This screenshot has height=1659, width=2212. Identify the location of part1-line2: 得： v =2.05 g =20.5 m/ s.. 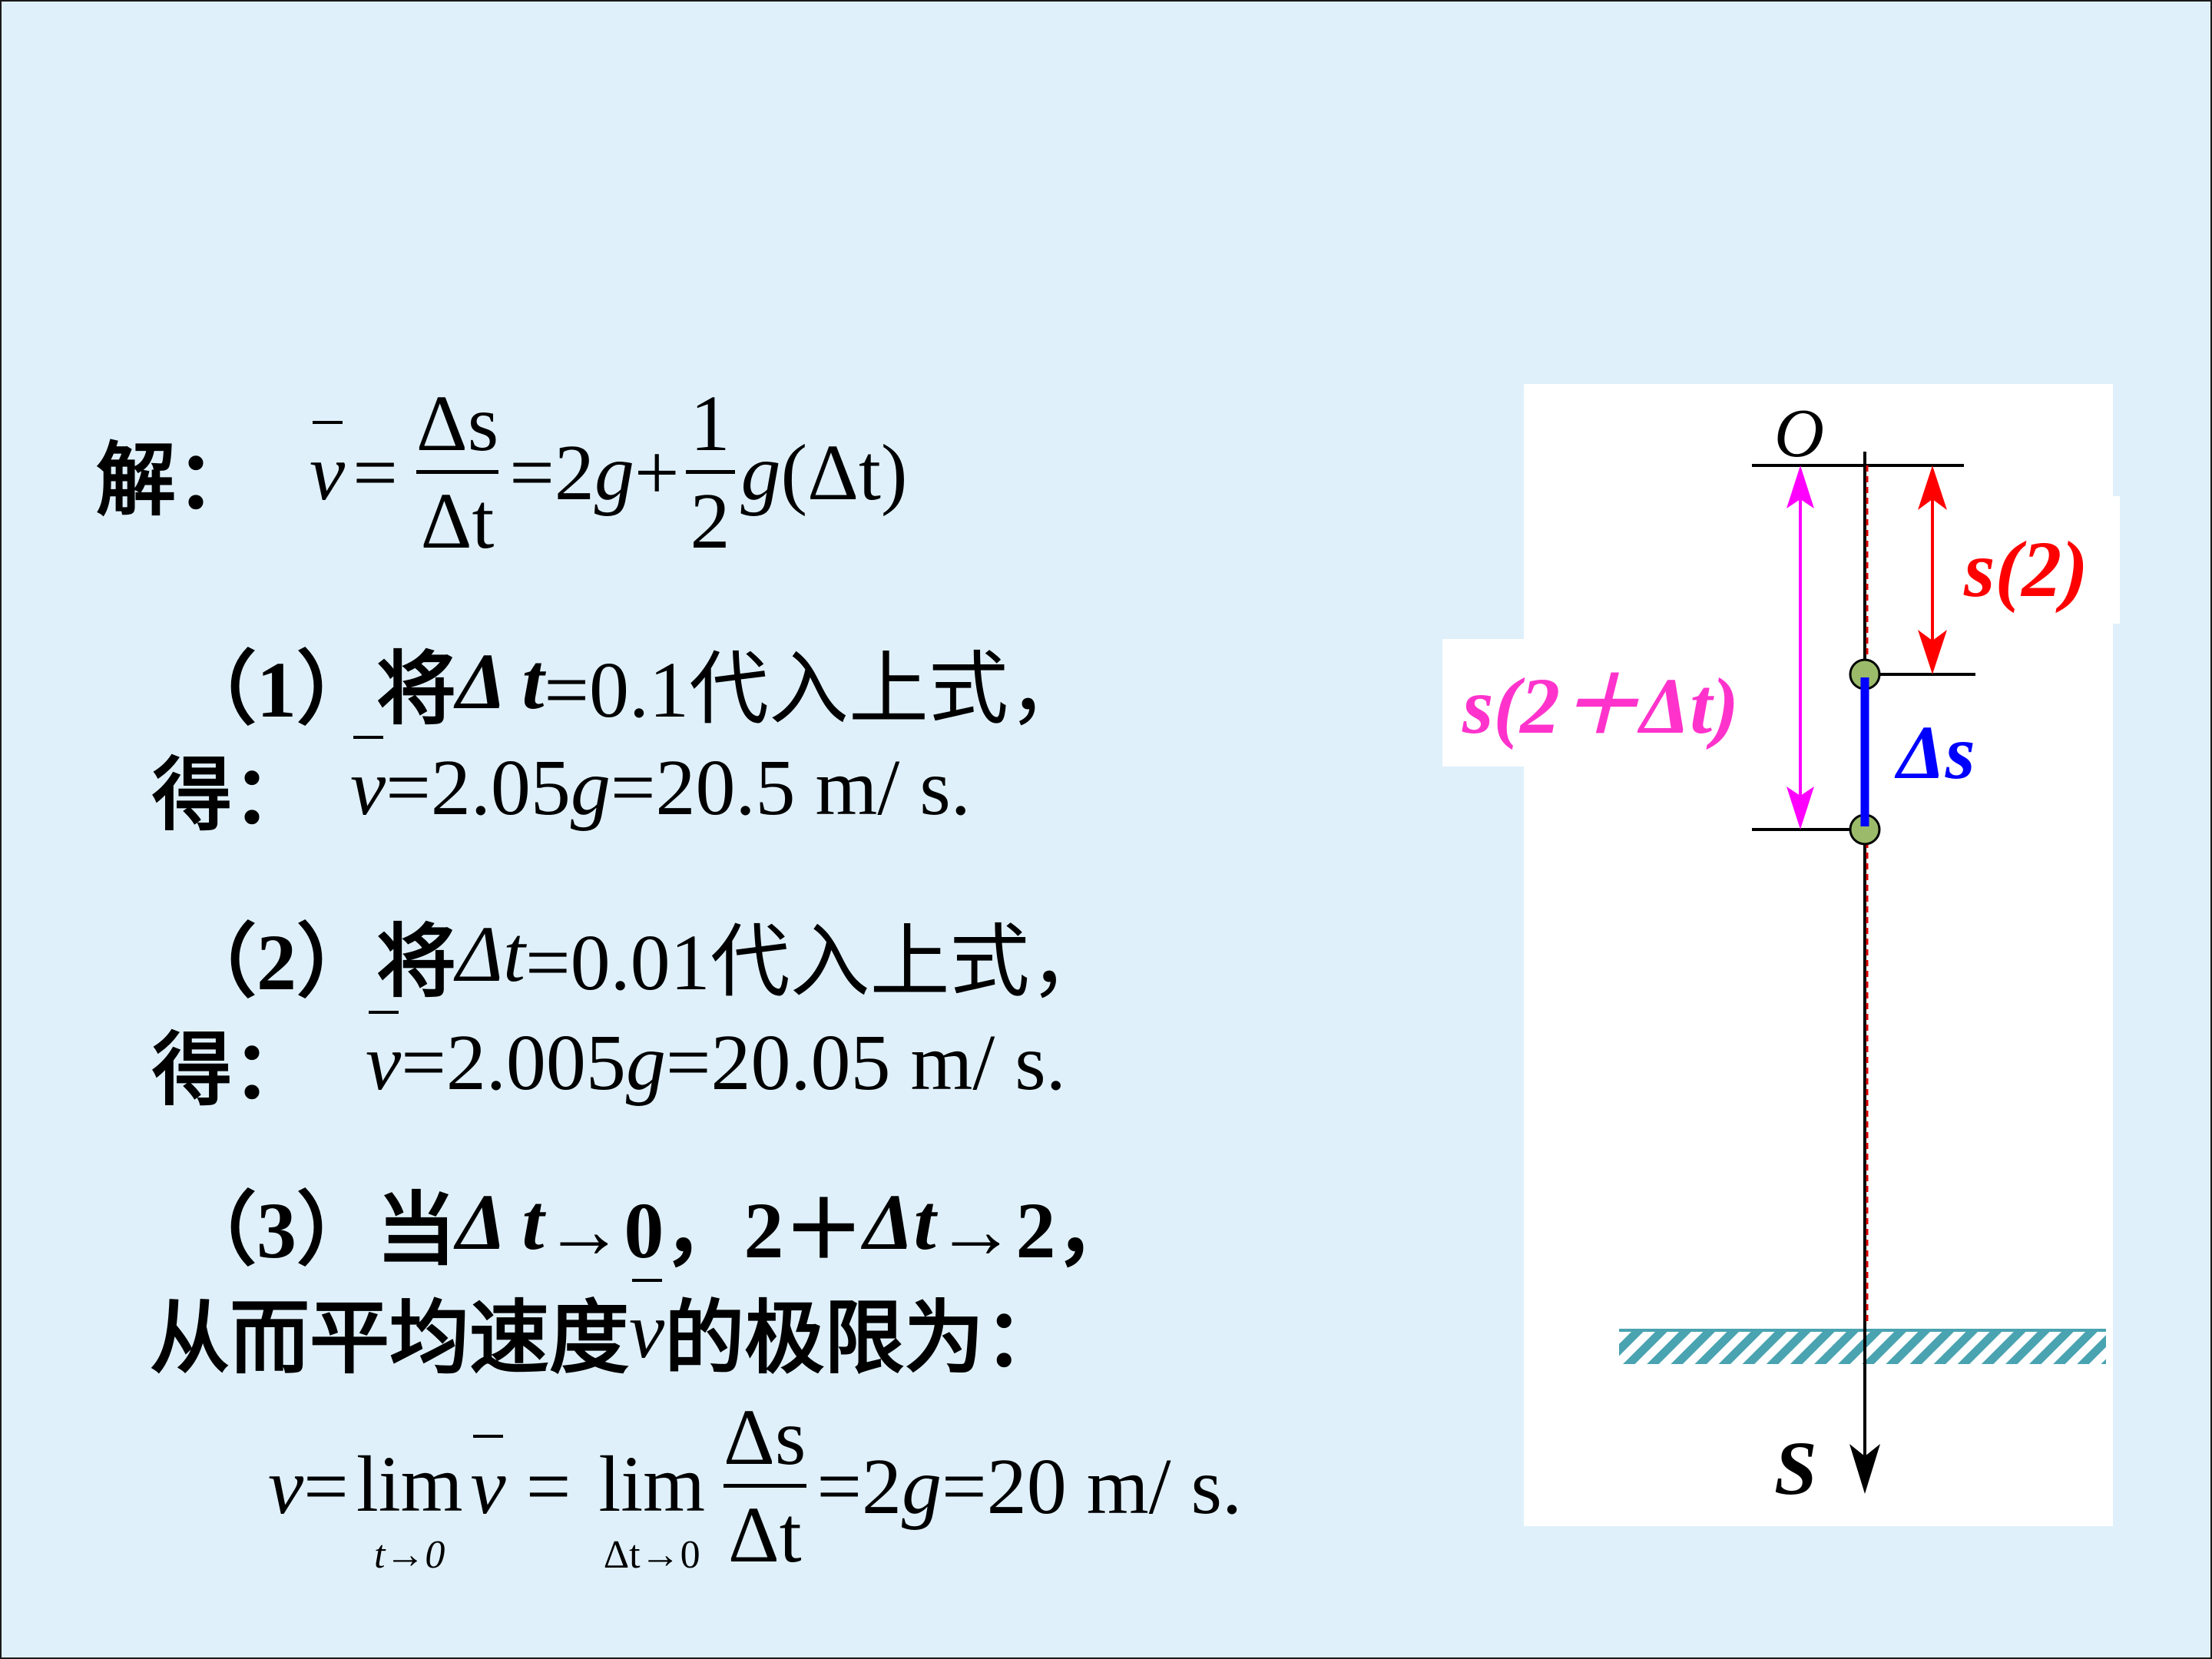
(561, 788).